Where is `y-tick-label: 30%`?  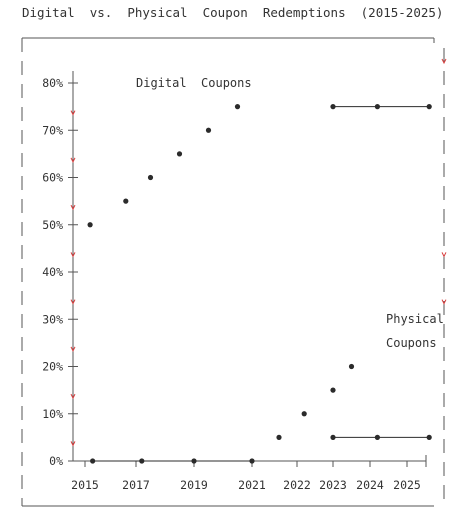 y-tick-label: 30% is located at coordinates (52, 319).